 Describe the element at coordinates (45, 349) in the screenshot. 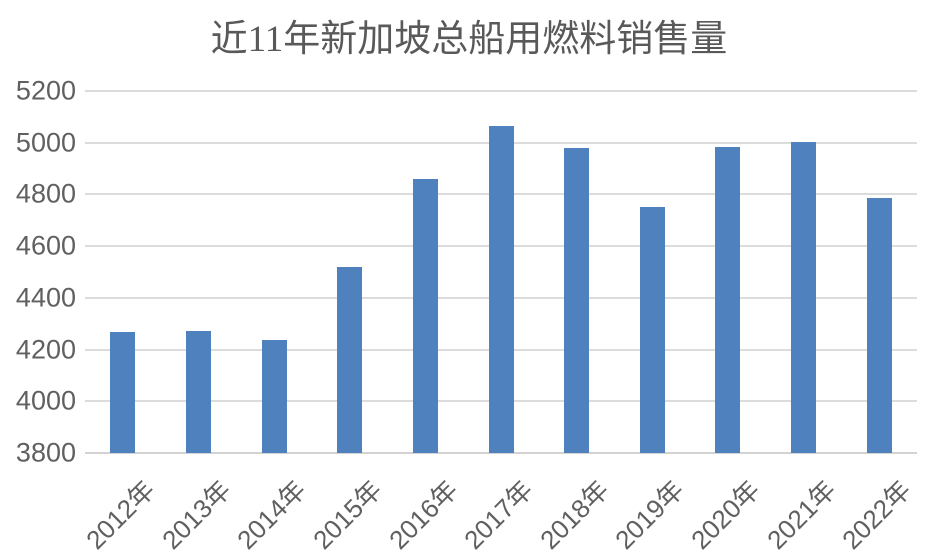

I see `y-tick-label-4200: 4200` at that location.